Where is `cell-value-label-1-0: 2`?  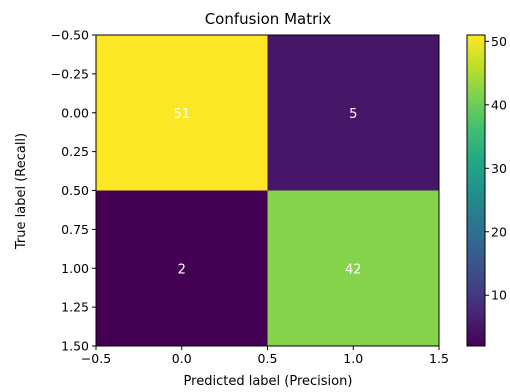
cell-value-label-1-0: 2 is located at coordinates (182, 269).